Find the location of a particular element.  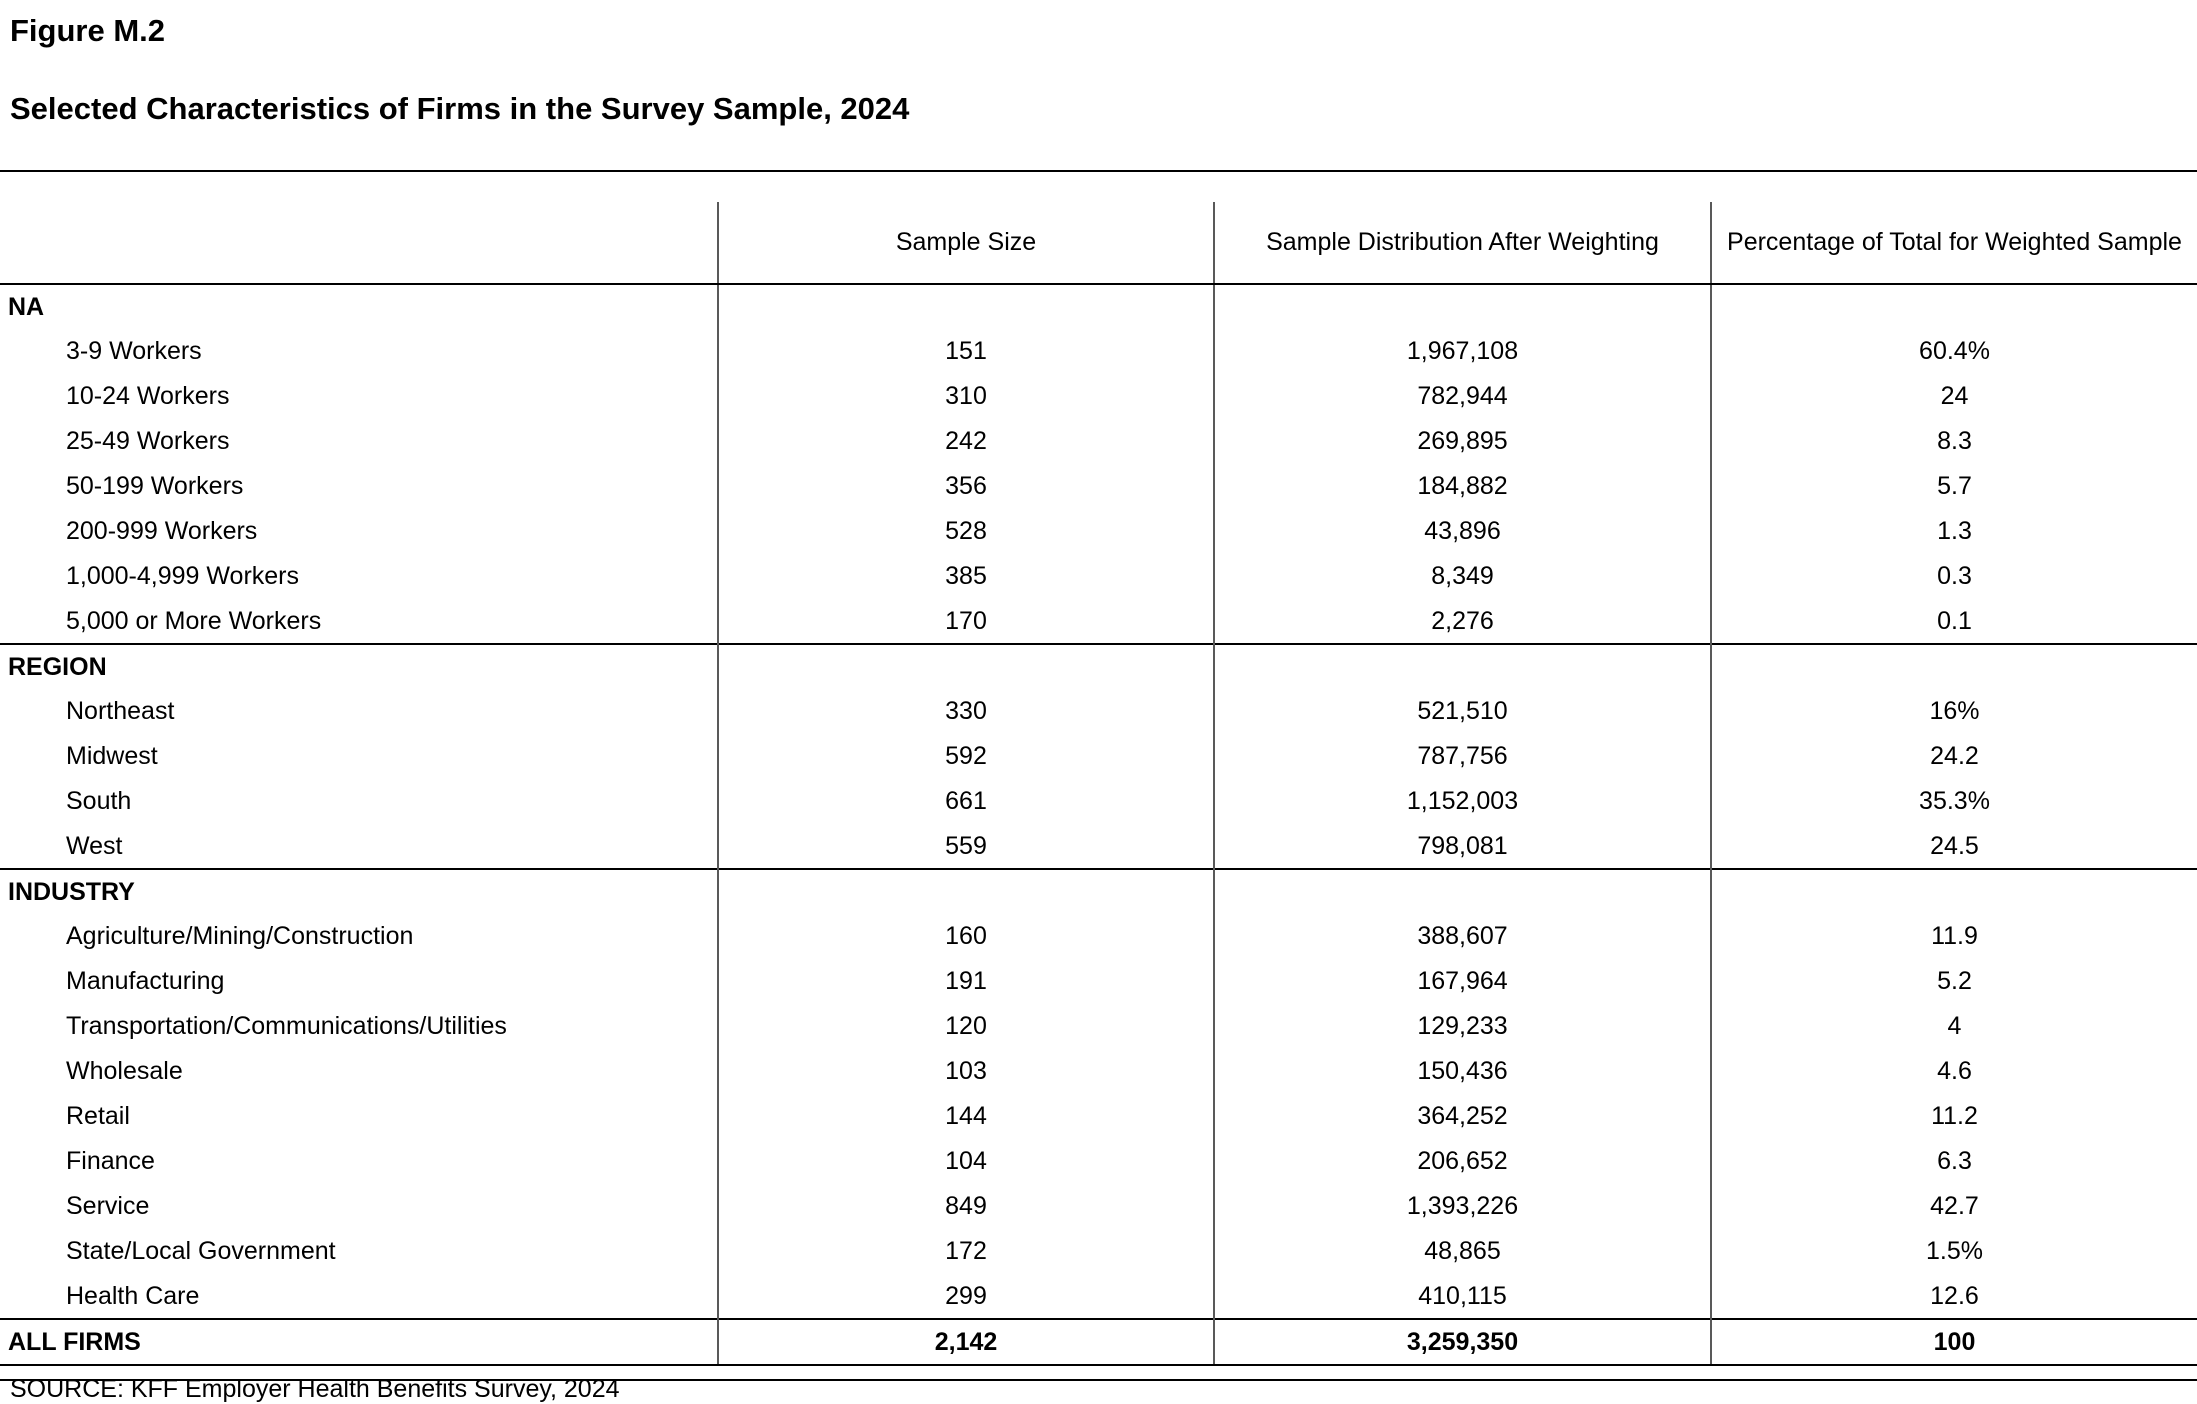

sample-size-value: 559 is located at coordinates (965, 846).